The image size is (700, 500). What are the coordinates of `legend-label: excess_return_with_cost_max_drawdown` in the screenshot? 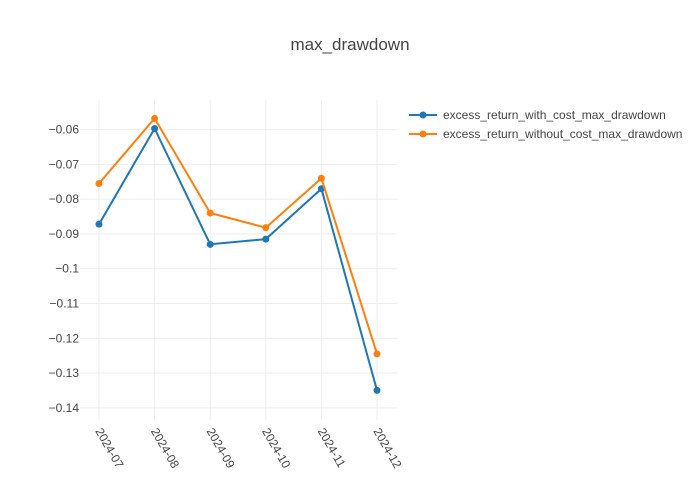 It's located at (554, 115).